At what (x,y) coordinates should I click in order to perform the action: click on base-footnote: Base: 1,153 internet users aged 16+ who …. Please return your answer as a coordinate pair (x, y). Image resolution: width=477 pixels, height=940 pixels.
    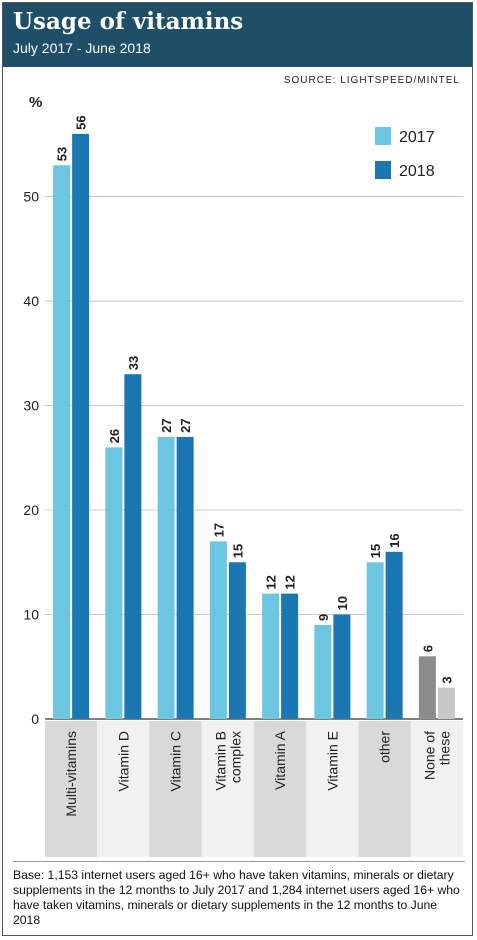
    Looking at the image, I should click on (239, 894).